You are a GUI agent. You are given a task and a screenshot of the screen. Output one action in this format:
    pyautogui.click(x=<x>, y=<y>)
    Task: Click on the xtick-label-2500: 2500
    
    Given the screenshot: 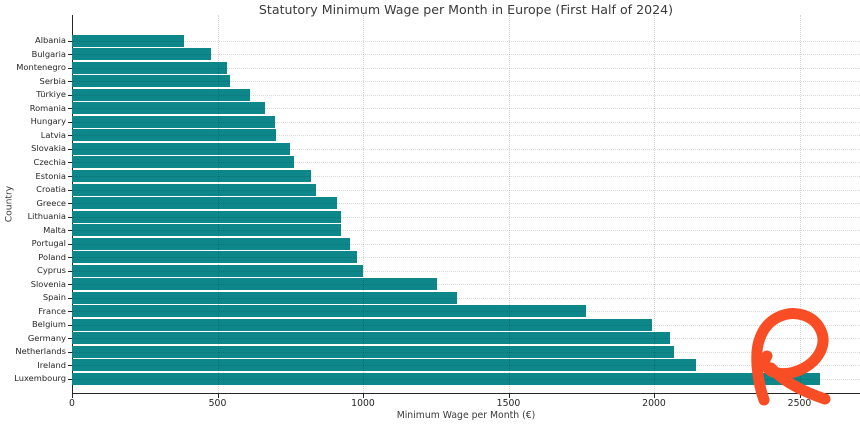 What is the action you would take?
    pyautogui.click(x=799, y=403)
    